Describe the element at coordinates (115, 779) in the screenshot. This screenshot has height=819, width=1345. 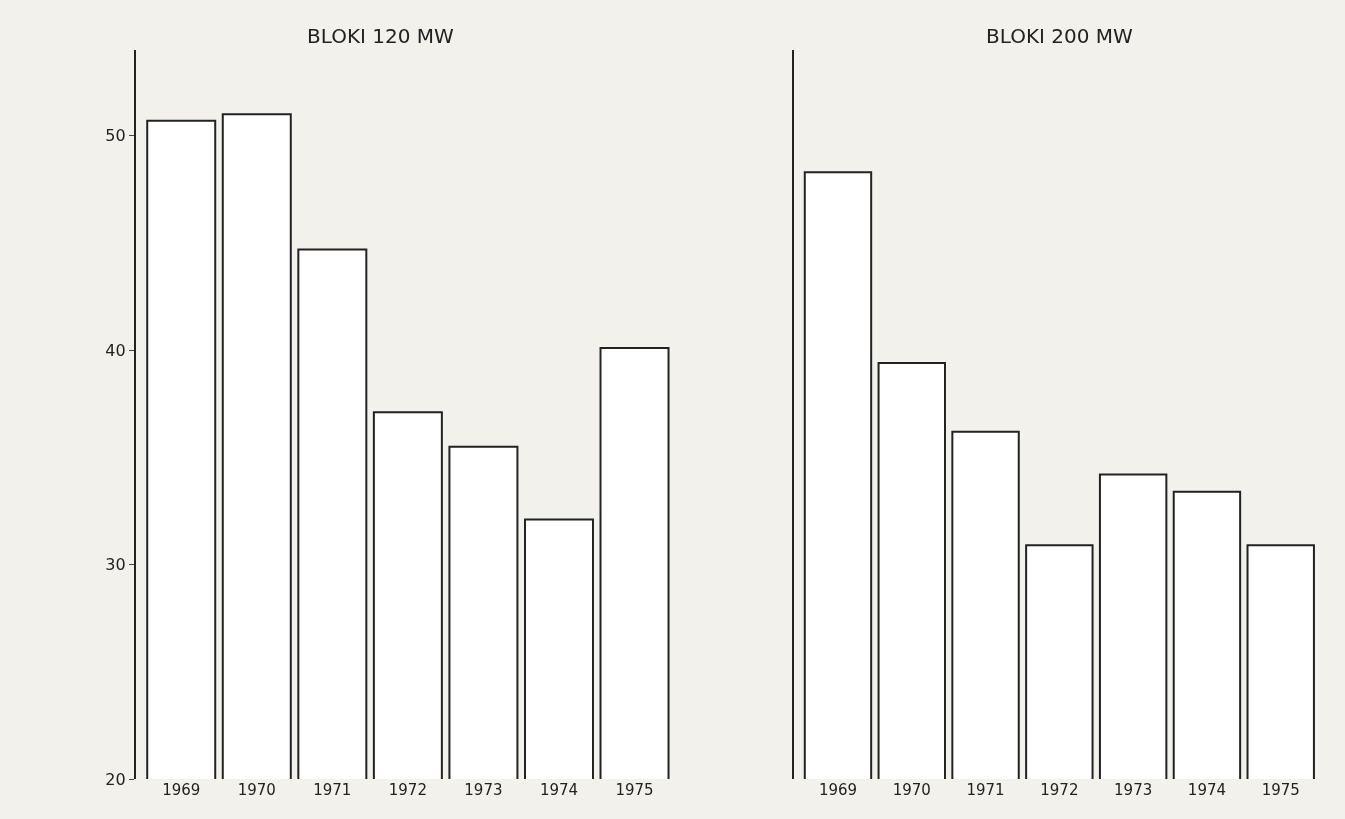
I see `y-tick-label: 20` at that location.